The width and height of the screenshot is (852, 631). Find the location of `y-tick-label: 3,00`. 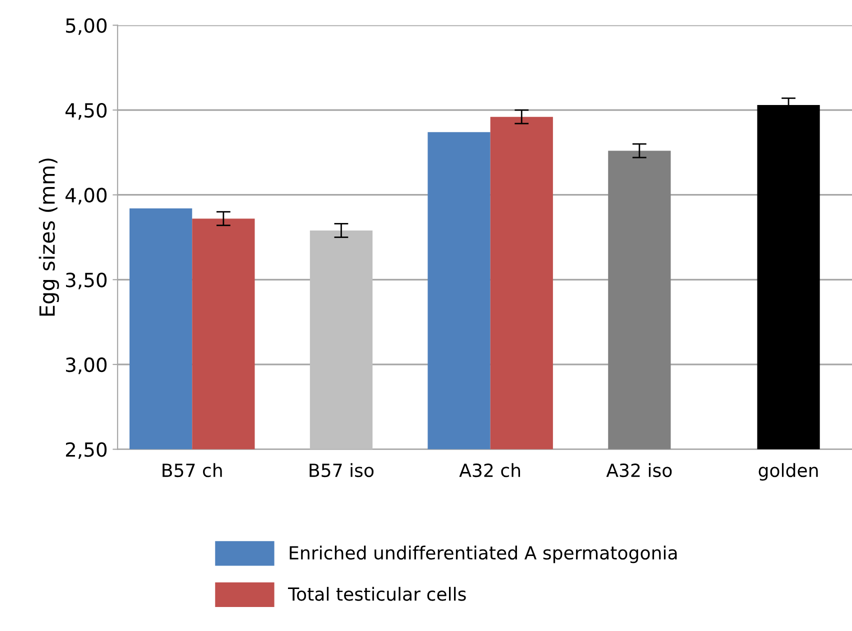

y-tick-label: 3,00 is located at coordinates (86, 365).